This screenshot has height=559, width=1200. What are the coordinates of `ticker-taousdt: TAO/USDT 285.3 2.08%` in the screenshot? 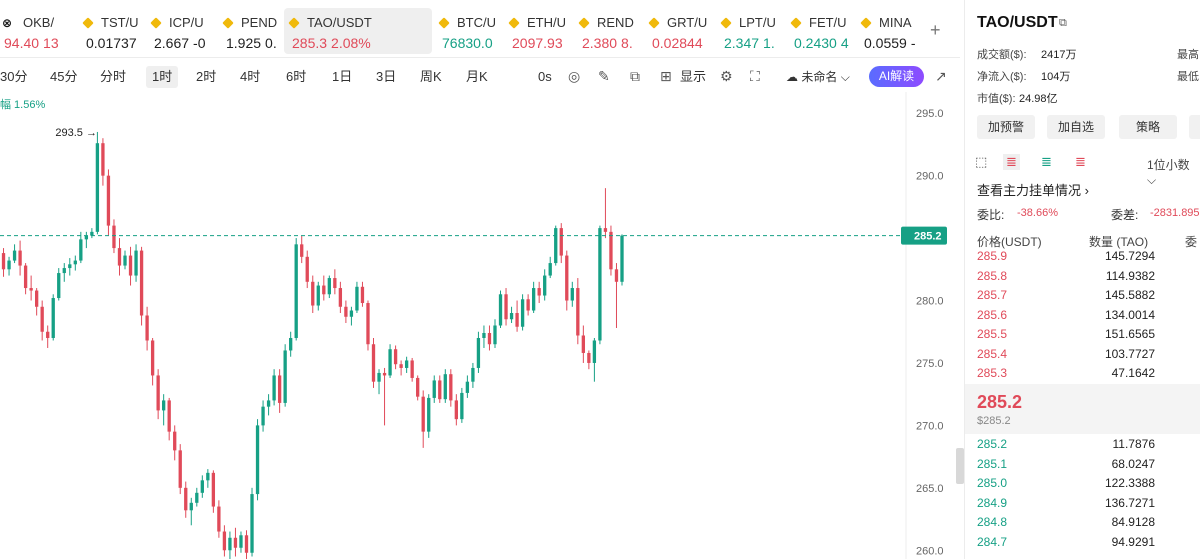 It's located at (358, 31).